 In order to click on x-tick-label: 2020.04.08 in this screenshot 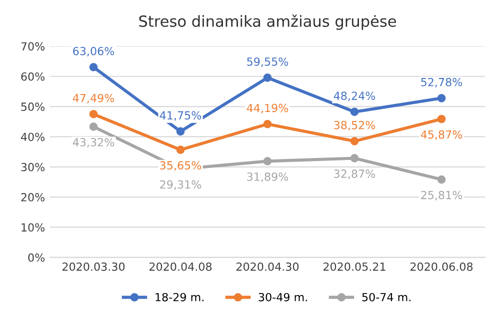, I will do `click(181, 266)`.